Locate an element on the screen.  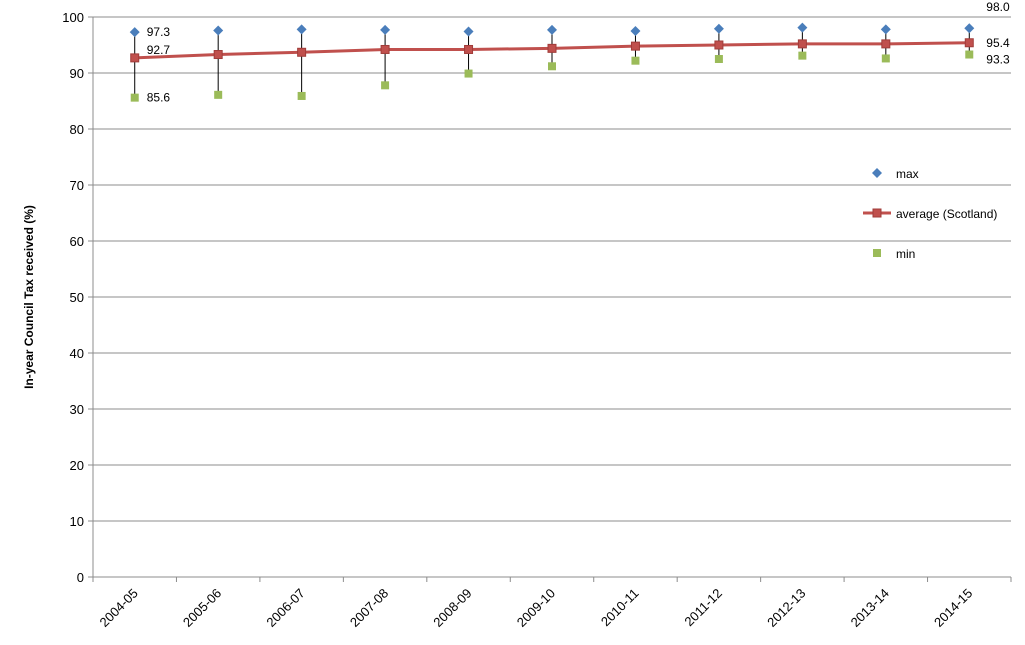
y-tick-label: 50 is located at coordinates (77, 297).